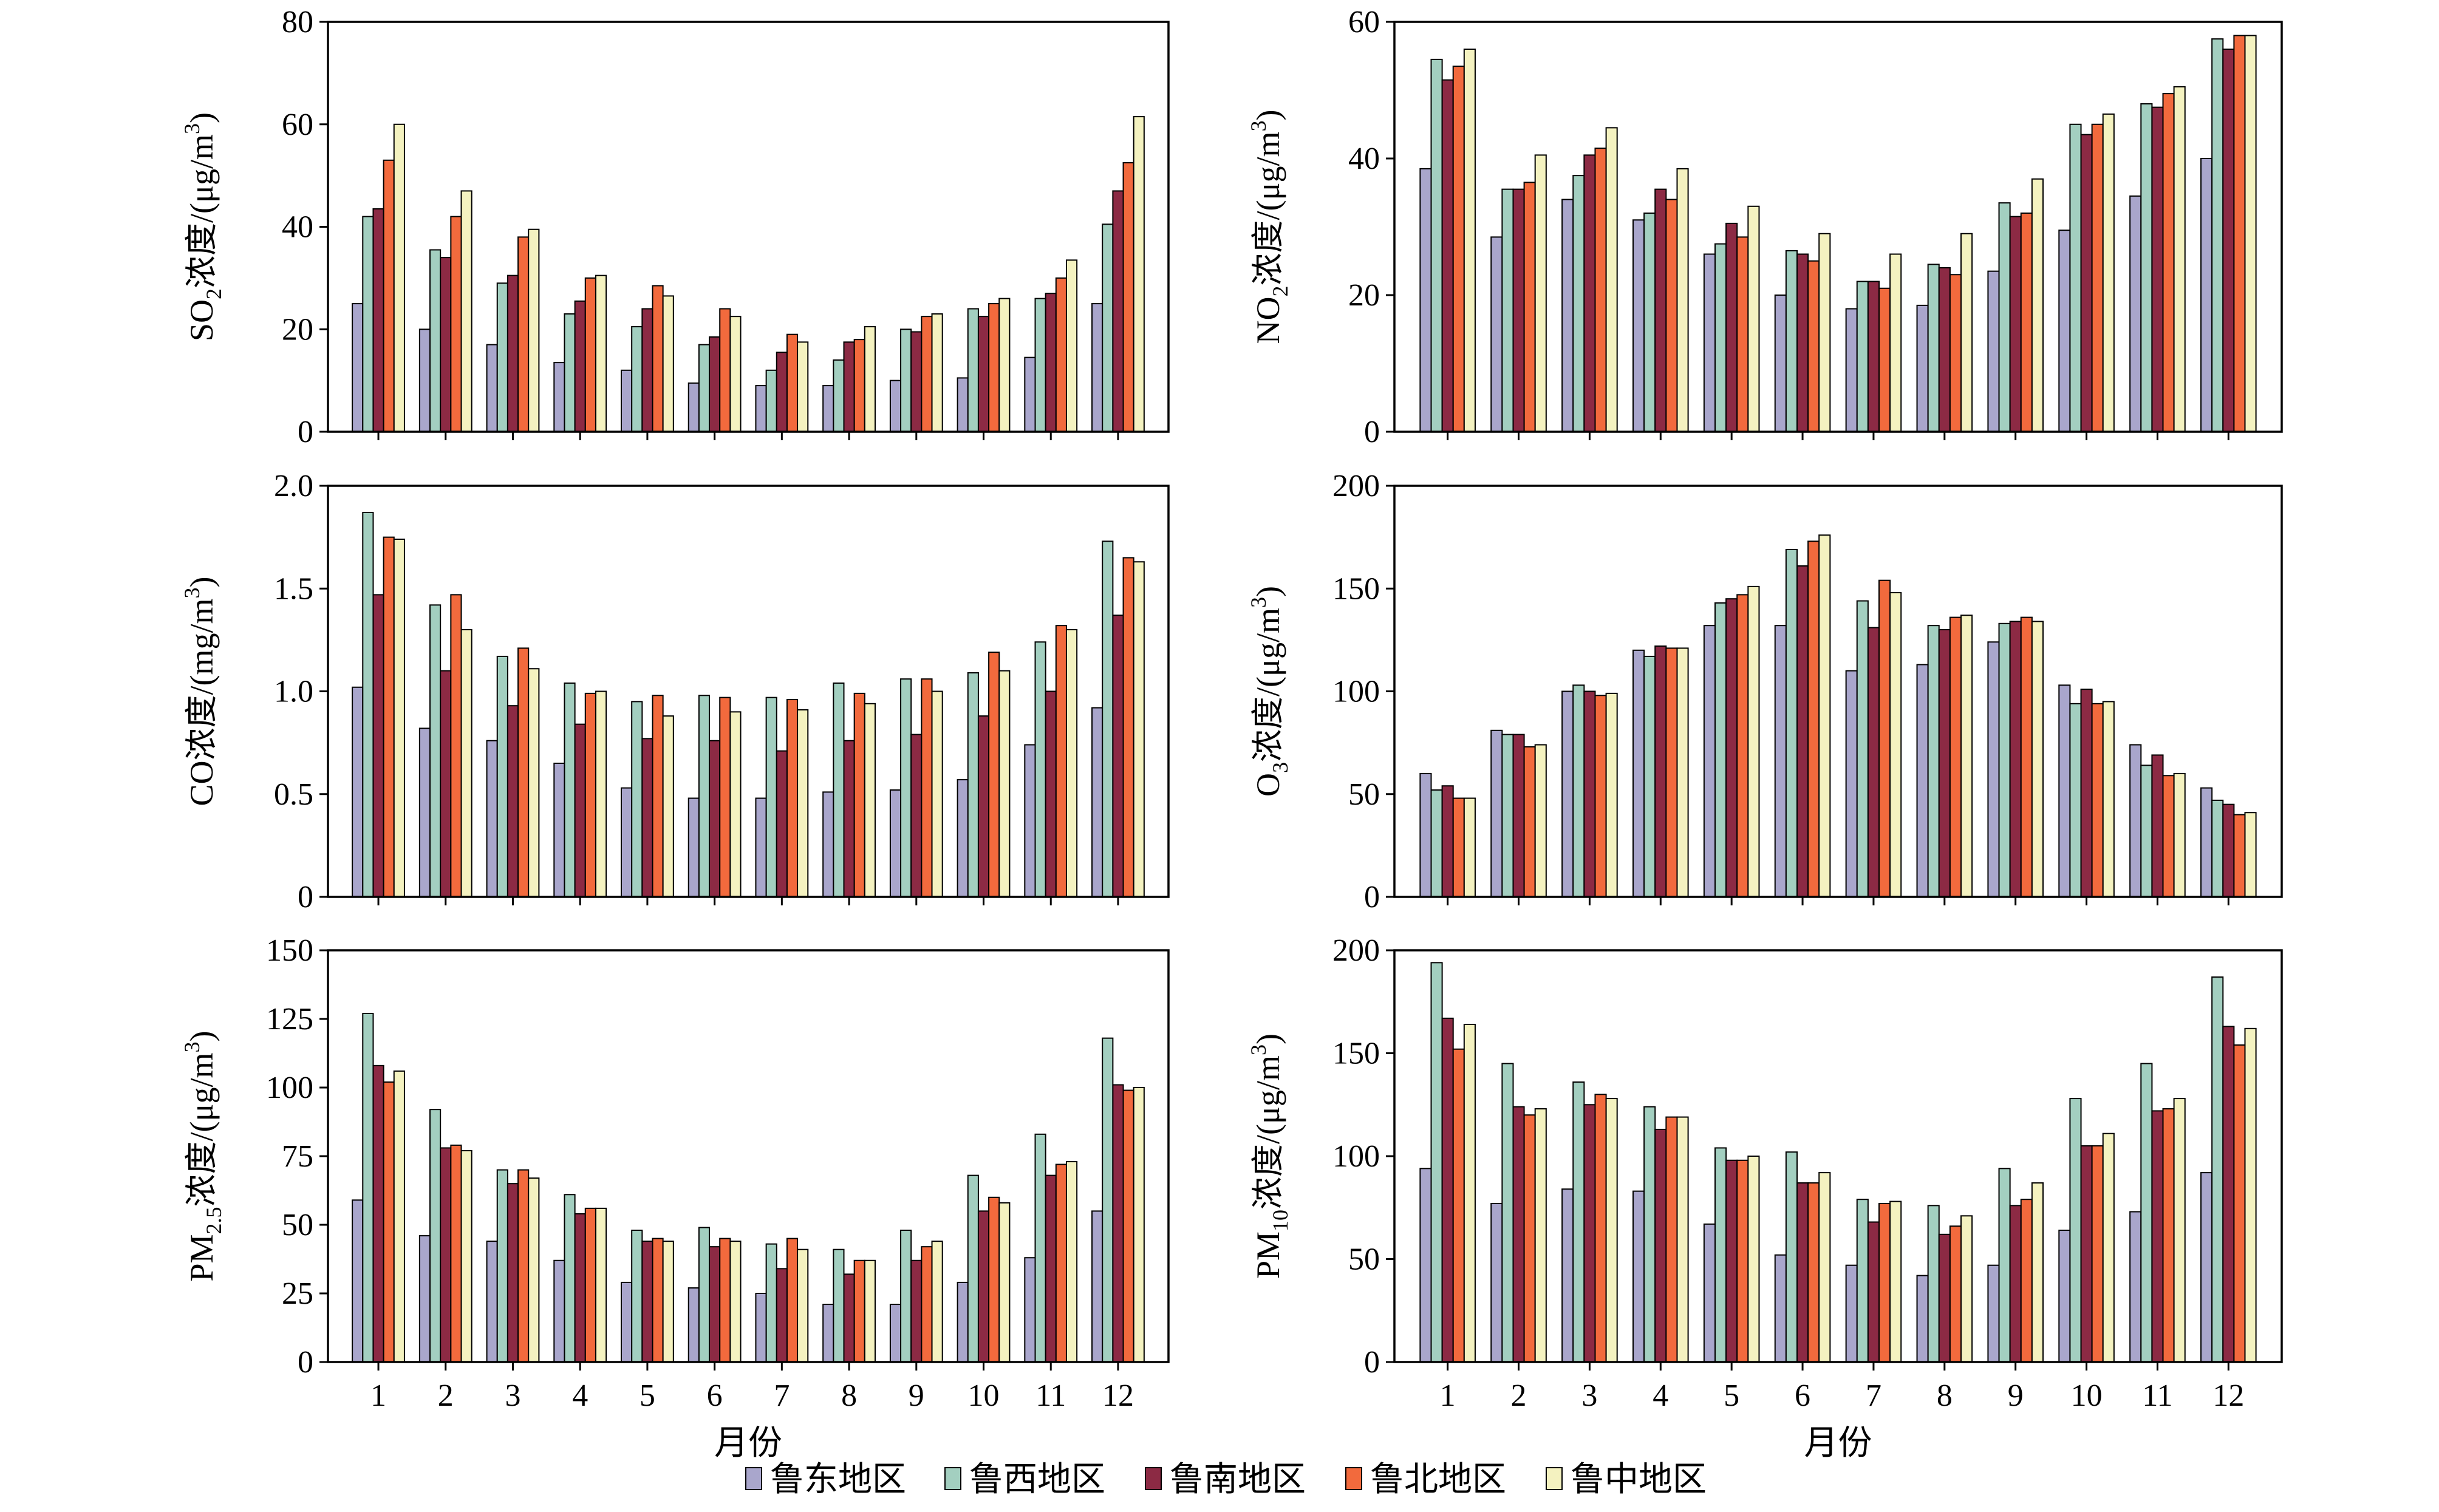 Image resolution: width=2439 pixels, height=1512 pixels. Describe the element at coordinates (580, 1395) in the screenshot. I see `x-tick-label: 4` at that location.